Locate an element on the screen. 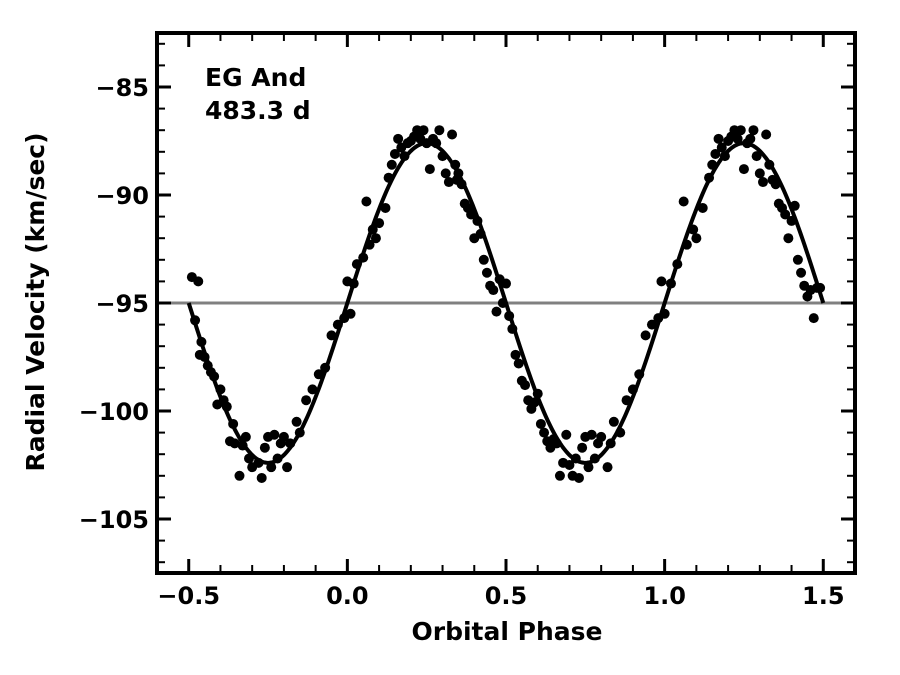  x-axis-label: Orbital Phase is located at coordinates (507, 631).